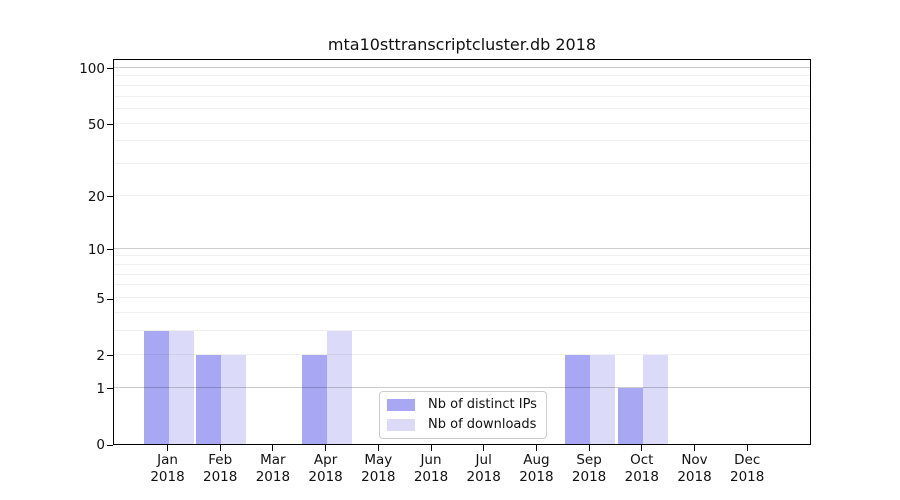 This screenshot has height=500, width=900. Describe the element at coordinates (314, 399) in the screenshot. I see `bar-nb-of-distinct-ips-apr` at that location.